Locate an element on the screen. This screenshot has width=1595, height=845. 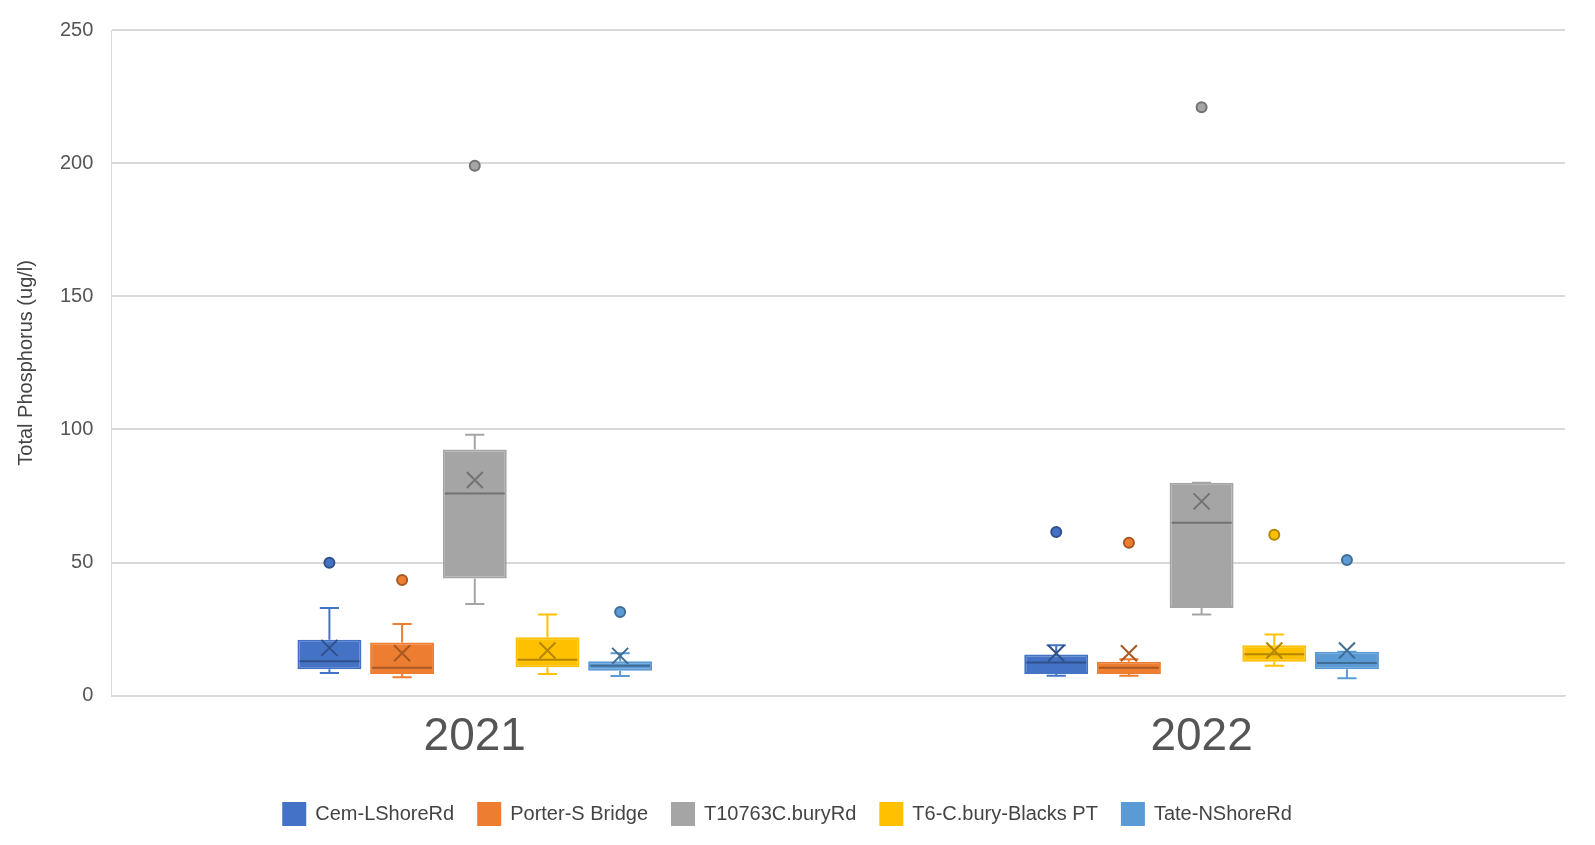
legend-label: Cem-LShoreRd is located at coordinates (385, 812).